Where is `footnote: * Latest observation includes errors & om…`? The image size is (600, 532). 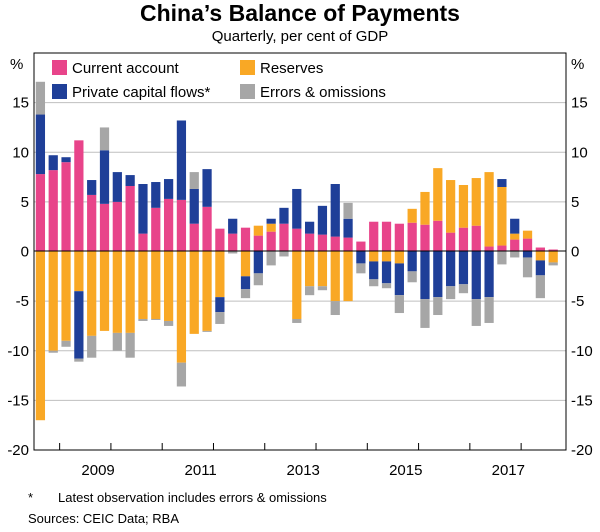 footnote: * Latest observation includes errors & om… is located at coordinates (177, 497).